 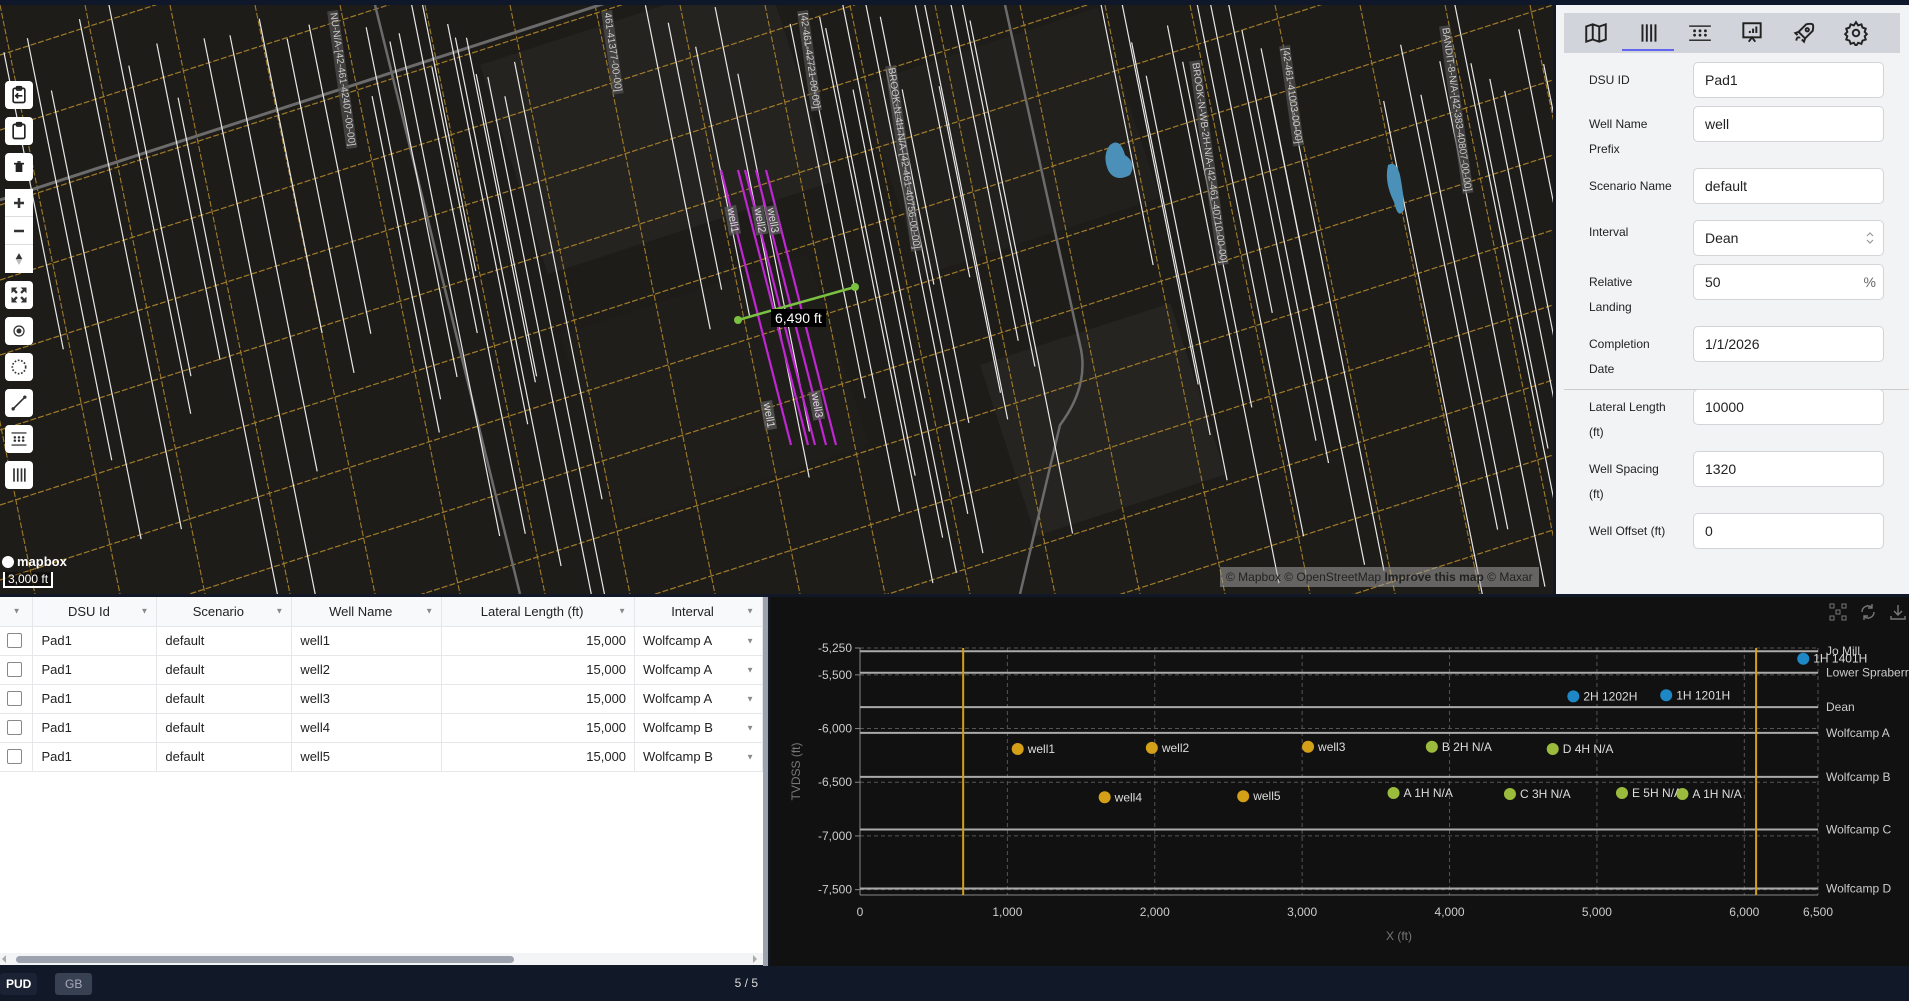 What do you see at coordinates (34, 561) in the screenshot?
I see `mapbox-logo: mapbox` at bounding box center [34, 561].